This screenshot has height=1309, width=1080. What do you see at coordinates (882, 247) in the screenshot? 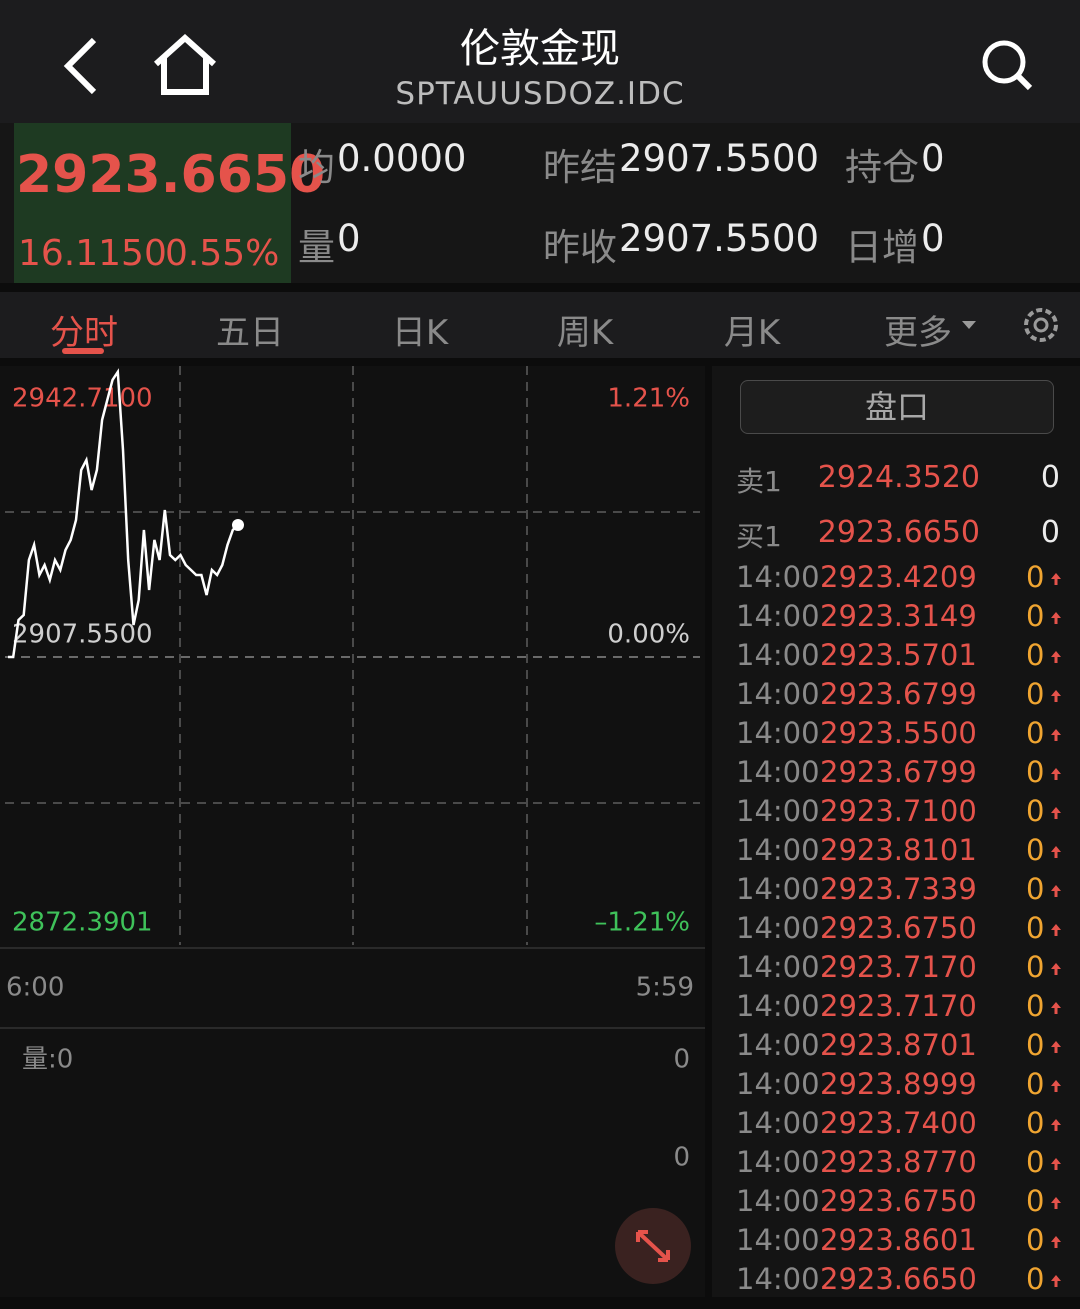
I see `field-label: 日增` at bounding box center [882, 247].